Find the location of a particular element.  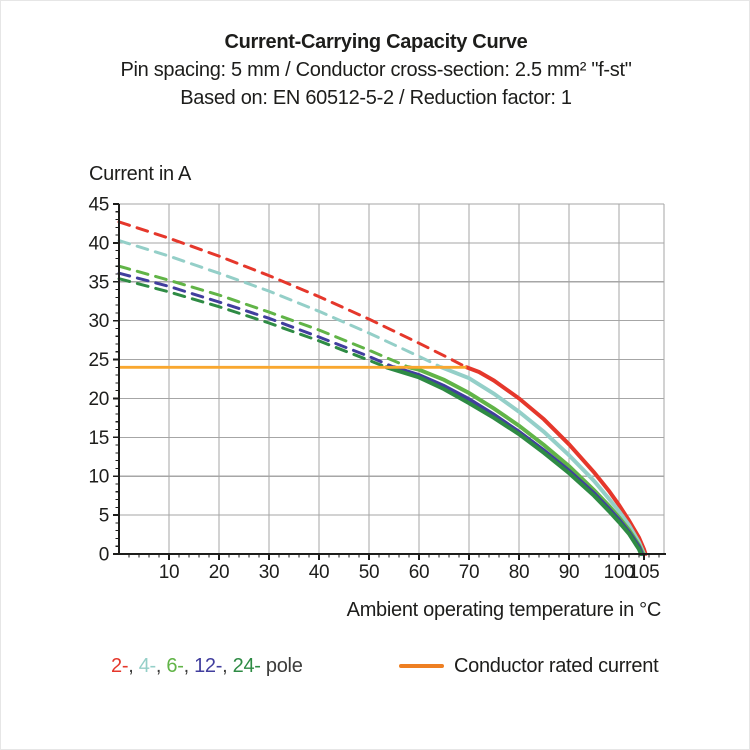

curve-12-pole-dashed is located at coordinates (256, 320).